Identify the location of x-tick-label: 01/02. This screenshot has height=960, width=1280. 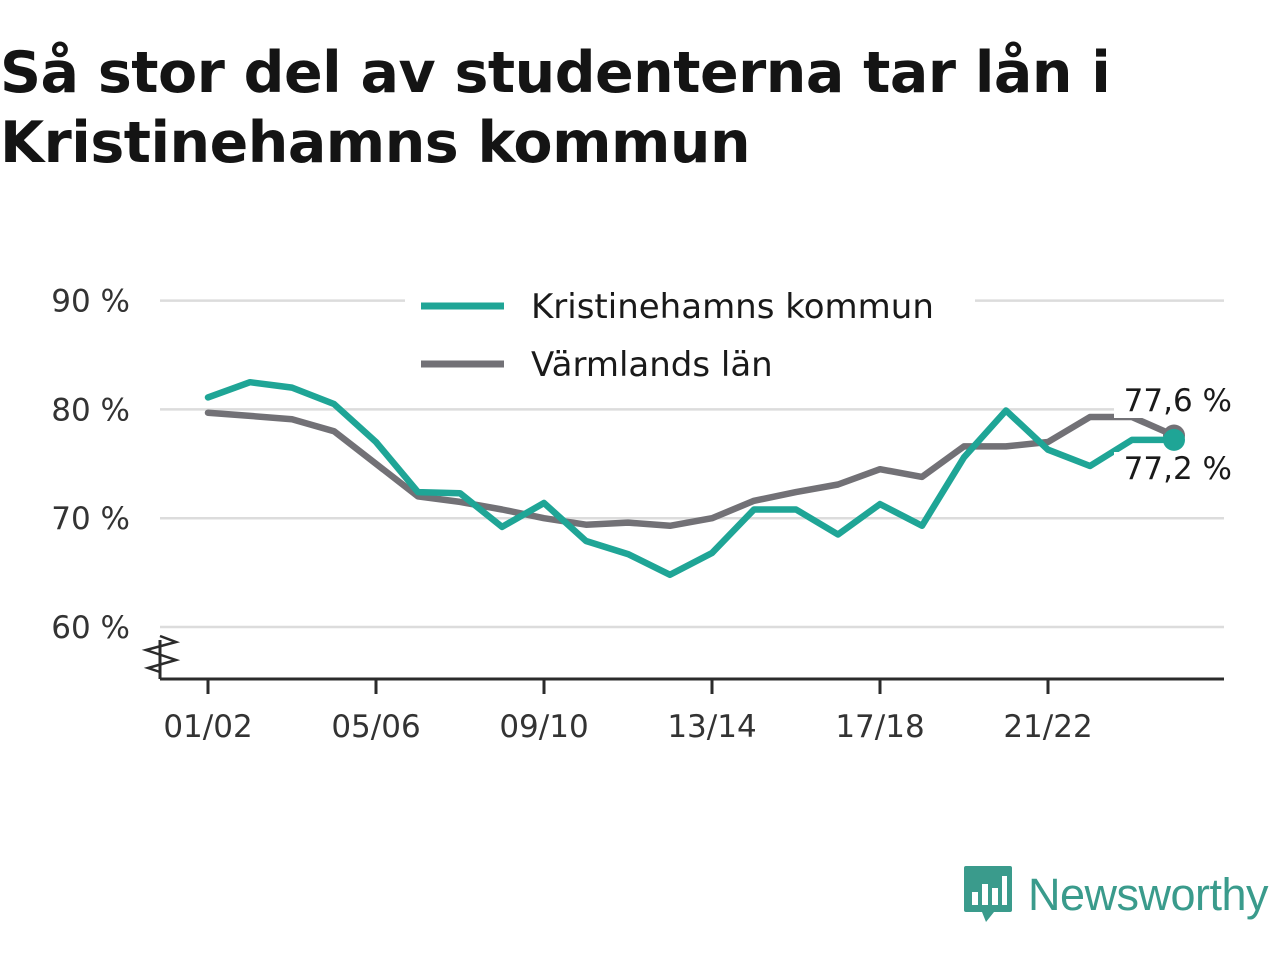
(207, 727).